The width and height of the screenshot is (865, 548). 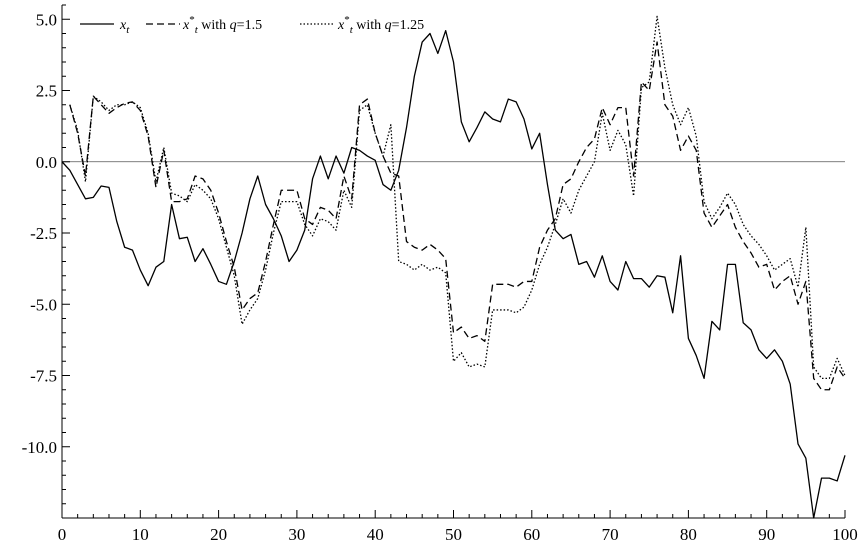 I want to click on y-tick-label: 0.0, so click(x=46, y=162).